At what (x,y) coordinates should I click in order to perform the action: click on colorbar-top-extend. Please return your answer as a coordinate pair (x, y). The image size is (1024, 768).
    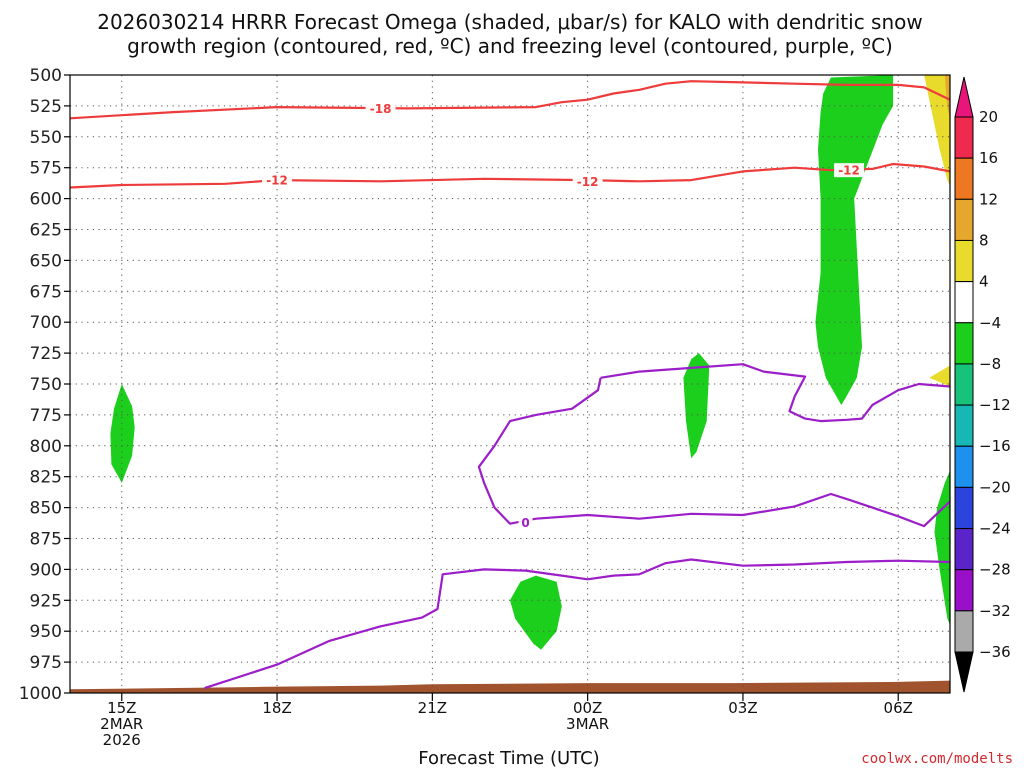
    Looking at the image, I should click on (964, 97).